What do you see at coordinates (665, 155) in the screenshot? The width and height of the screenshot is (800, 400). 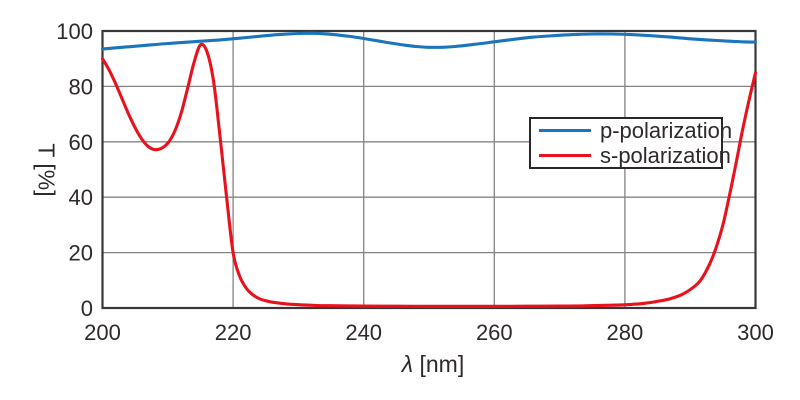 I see `legend-label-s-polarization: s-polarization` at bounding box center [665, 155].